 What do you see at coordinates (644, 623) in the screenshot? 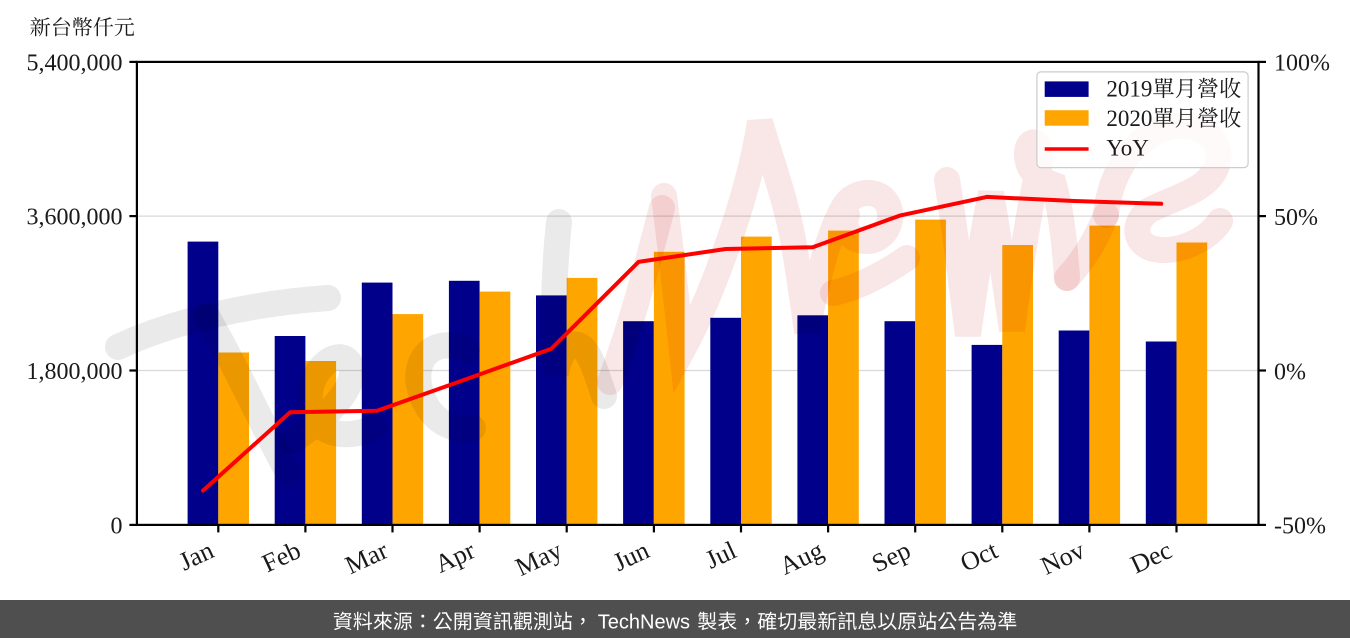
I see `svg-text: TechNews` at bounding box center [644, 623].